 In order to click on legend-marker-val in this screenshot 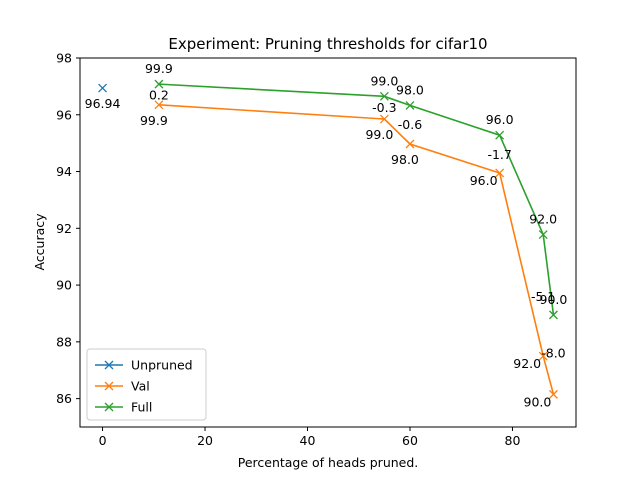, I will do `click(109, 386)`.